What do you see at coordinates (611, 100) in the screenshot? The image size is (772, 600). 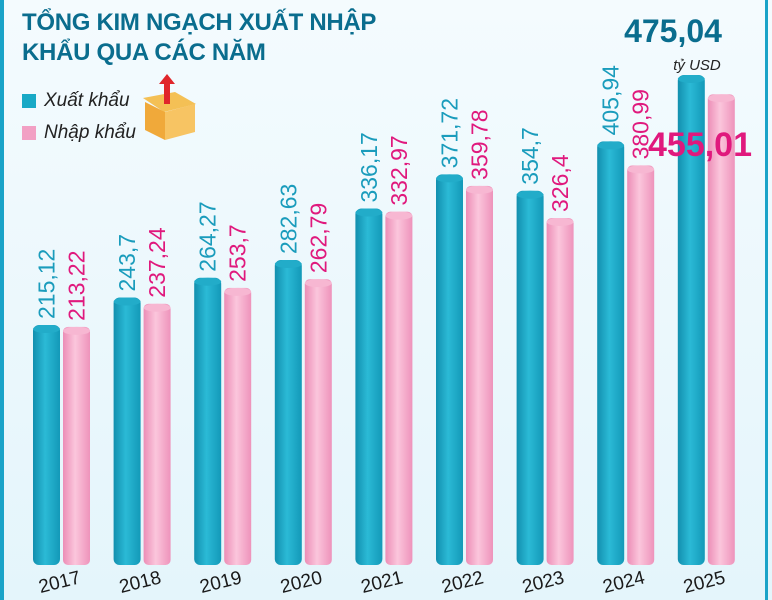 I see `data-label: 405,94` at bounding box center [611, 100].